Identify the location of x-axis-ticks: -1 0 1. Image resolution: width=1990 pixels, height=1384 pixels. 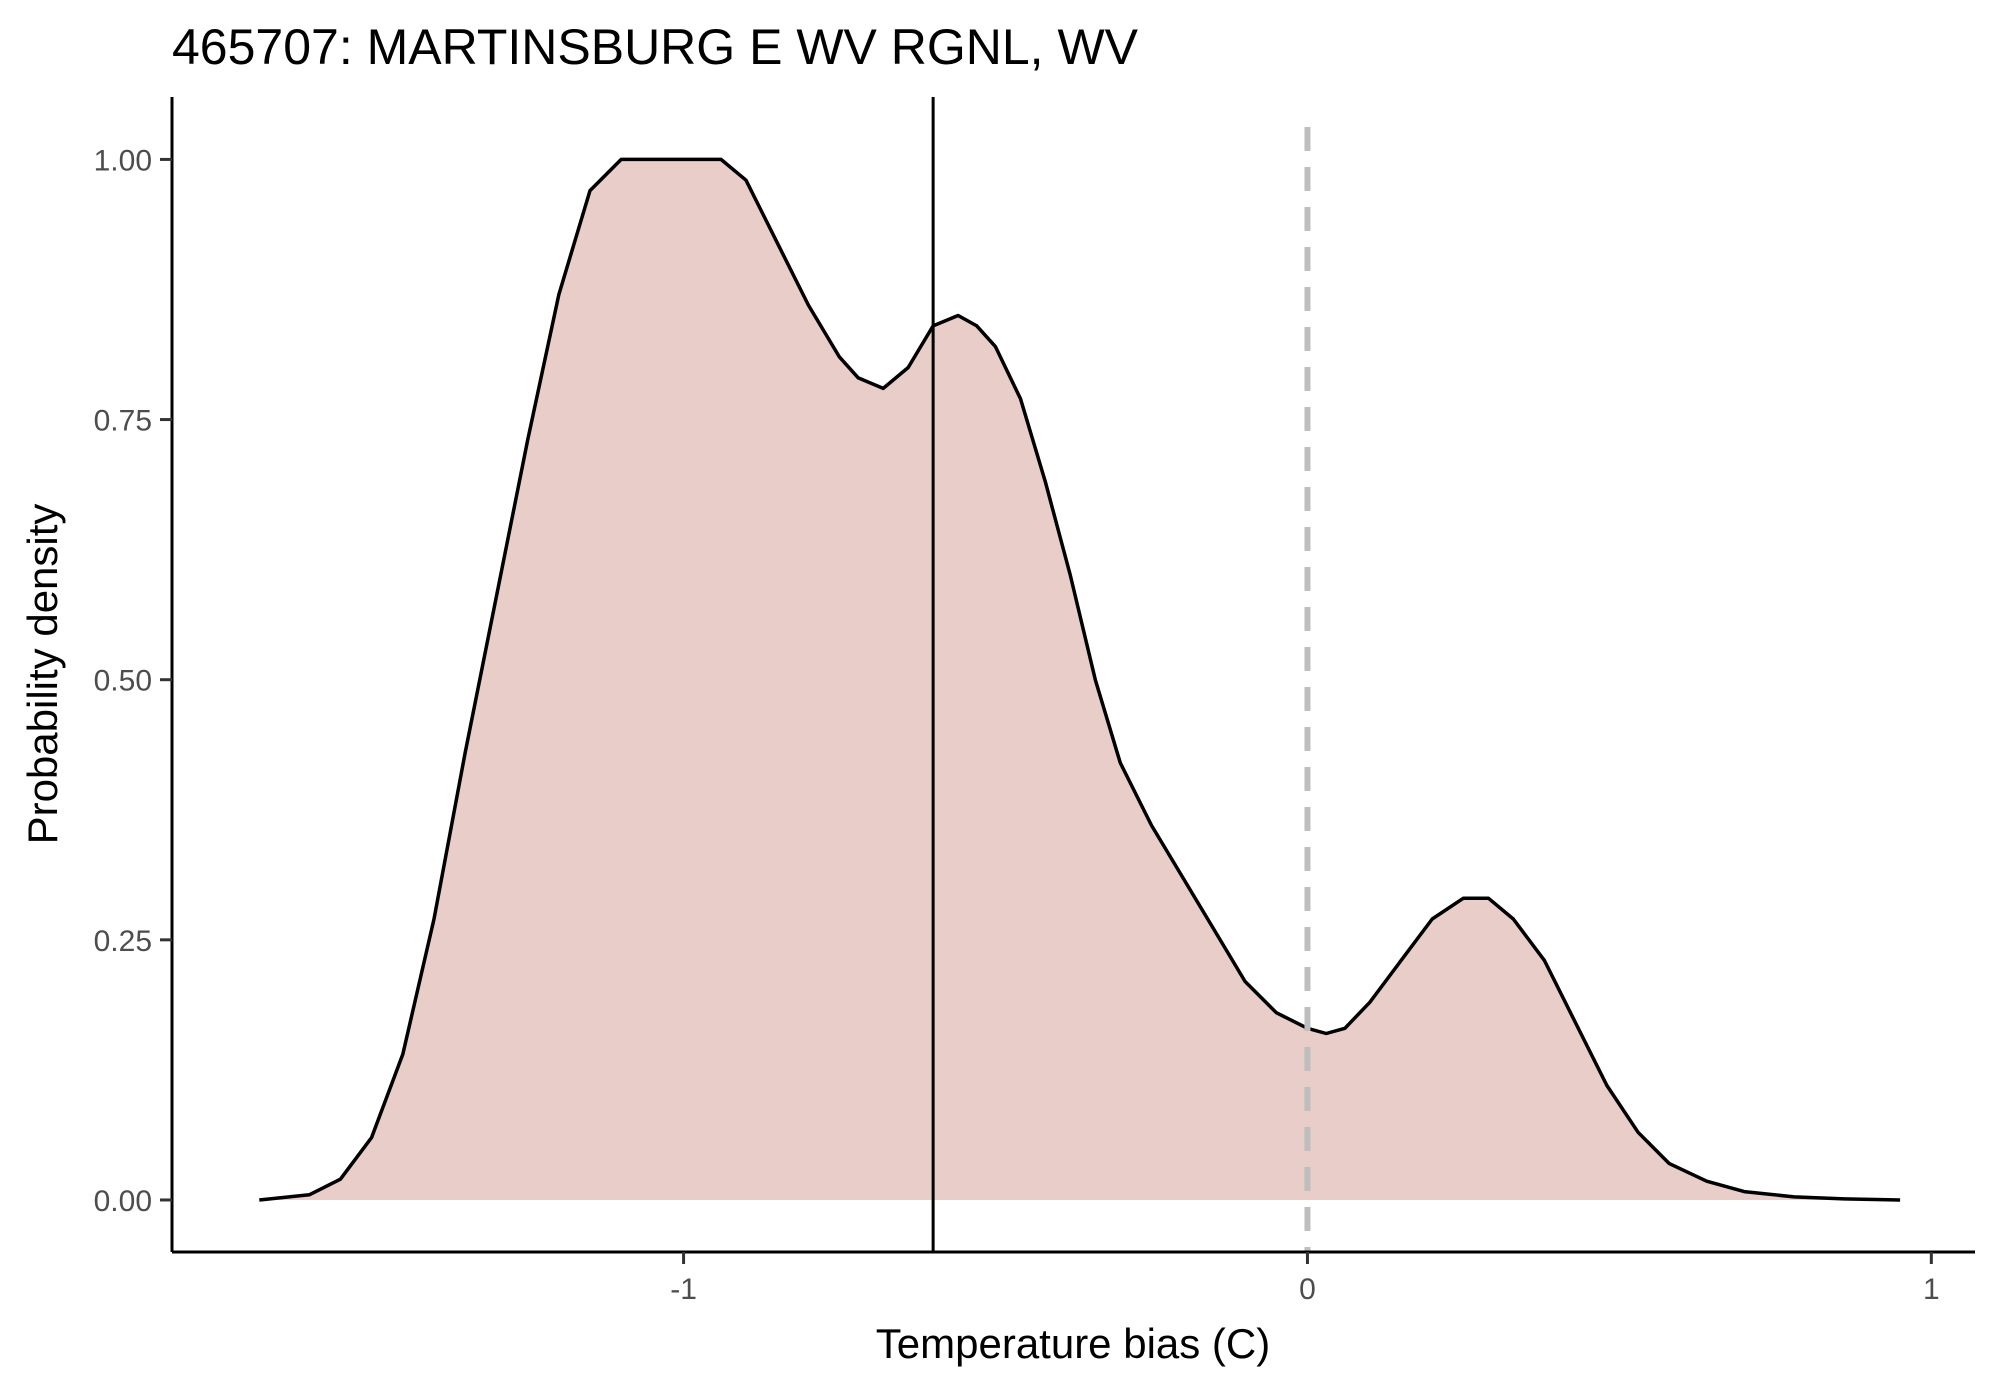
(1305, 1279).